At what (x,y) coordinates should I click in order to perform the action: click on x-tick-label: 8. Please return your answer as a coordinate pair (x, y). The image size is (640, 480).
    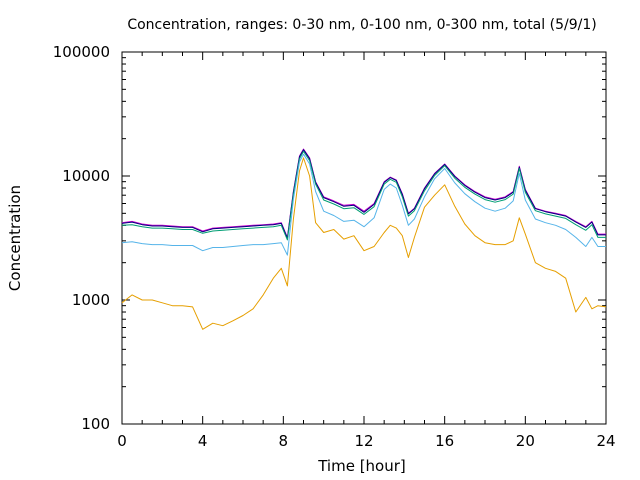
    Looking at the image, I should click on (284, 441).